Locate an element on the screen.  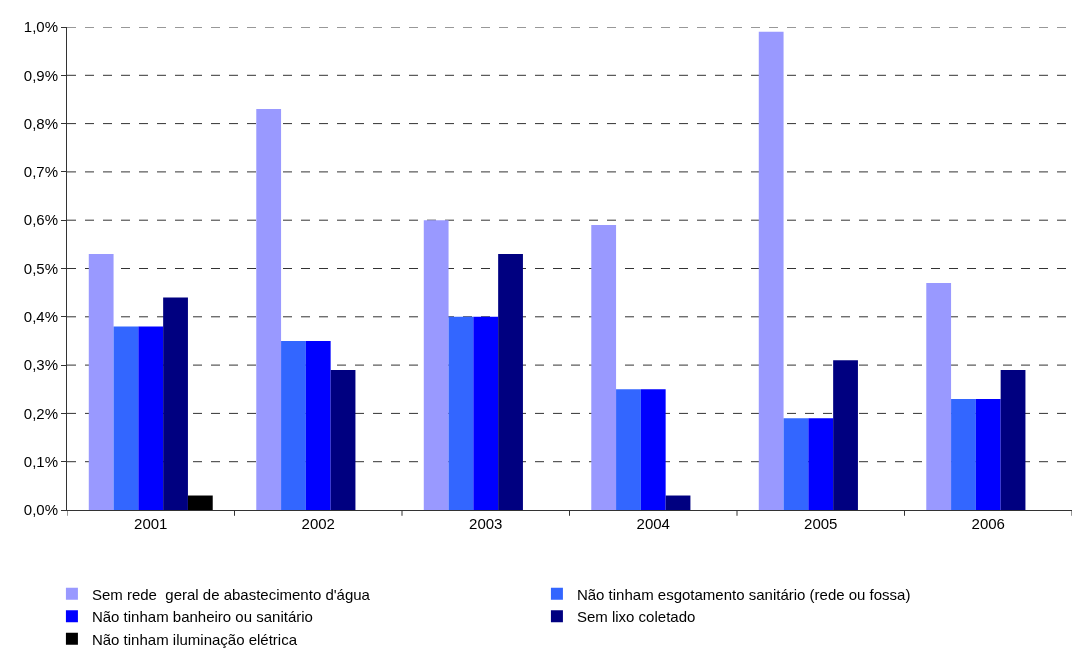
y-tick-label: 0,7% is located at coordinates (40, 172).